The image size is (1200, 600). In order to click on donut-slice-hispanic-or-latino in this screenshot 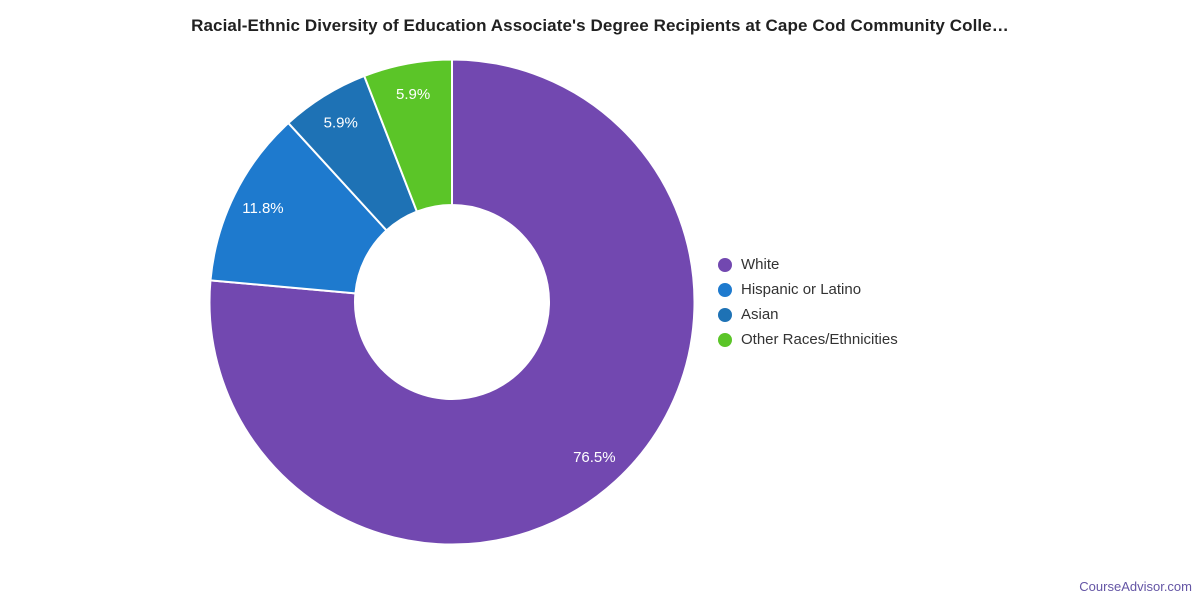, I will do `click(298, 208)`.